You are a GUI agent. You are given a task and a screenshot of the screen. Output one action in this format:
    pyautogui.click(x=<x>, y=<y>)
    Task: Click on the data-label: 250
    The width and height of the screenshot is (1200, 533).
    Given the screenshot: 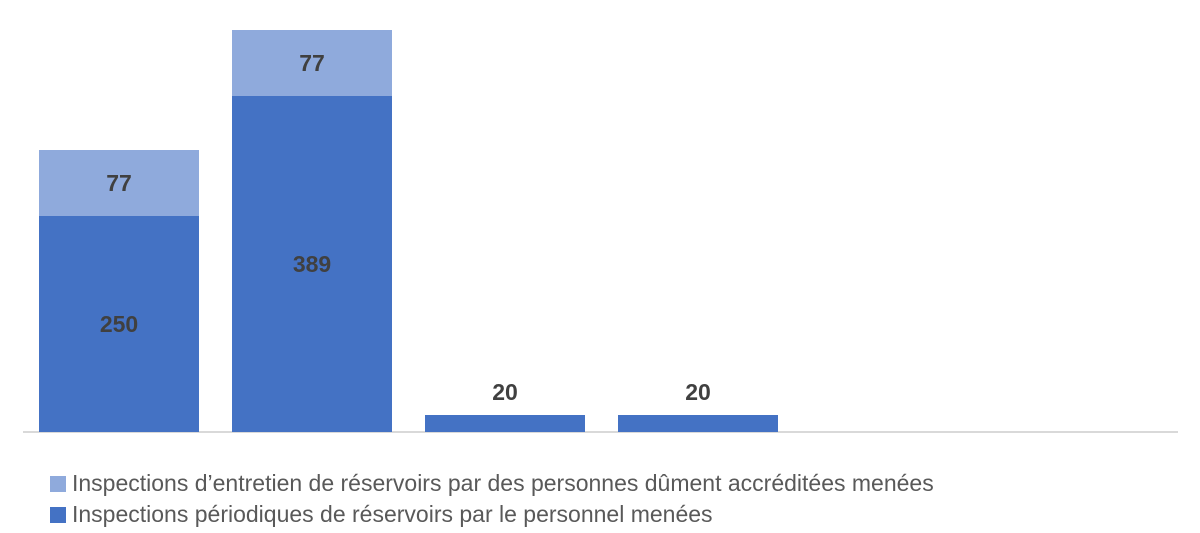 What is the action you would take?
    pyautogui.click(x=119, y=324)
    